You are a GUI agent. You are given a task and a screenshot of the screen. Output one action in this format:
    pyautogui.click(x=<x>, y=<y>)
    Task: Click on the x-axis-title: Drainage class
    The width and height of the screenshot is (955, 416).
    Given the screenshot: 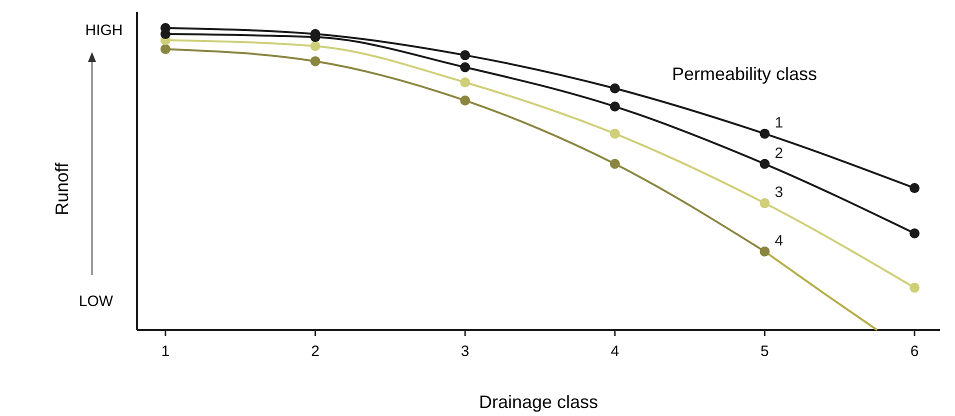 What is the action you would take?
    pyautogui.click(x=538, y=402)
    